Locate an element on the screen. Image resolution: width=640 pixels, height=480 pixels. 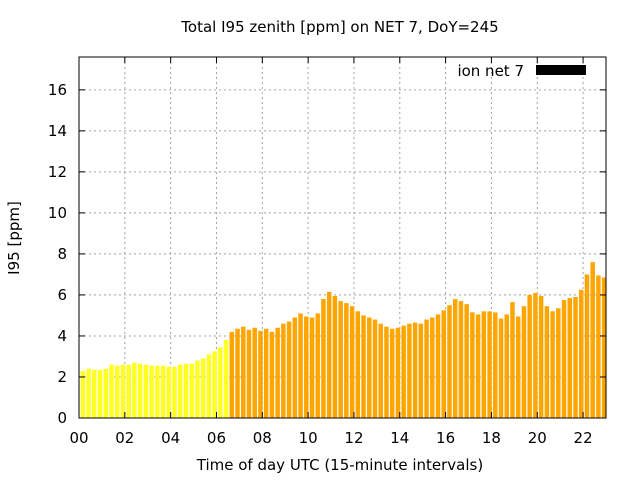
y-tick-label: 2 is located at coordinates (62, 377).